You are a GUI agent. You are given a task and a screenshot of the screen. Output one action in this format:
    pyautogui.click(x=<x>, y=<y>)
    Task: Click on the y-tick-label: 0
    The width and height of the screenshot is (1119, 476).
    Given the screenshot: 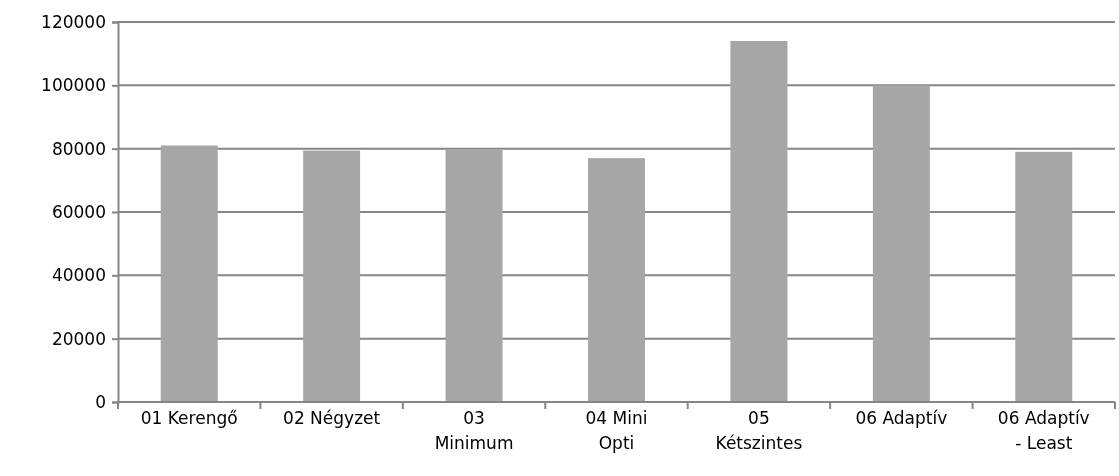 What is the action you would take?
    pyautogui.click(x=100, y=401)
    